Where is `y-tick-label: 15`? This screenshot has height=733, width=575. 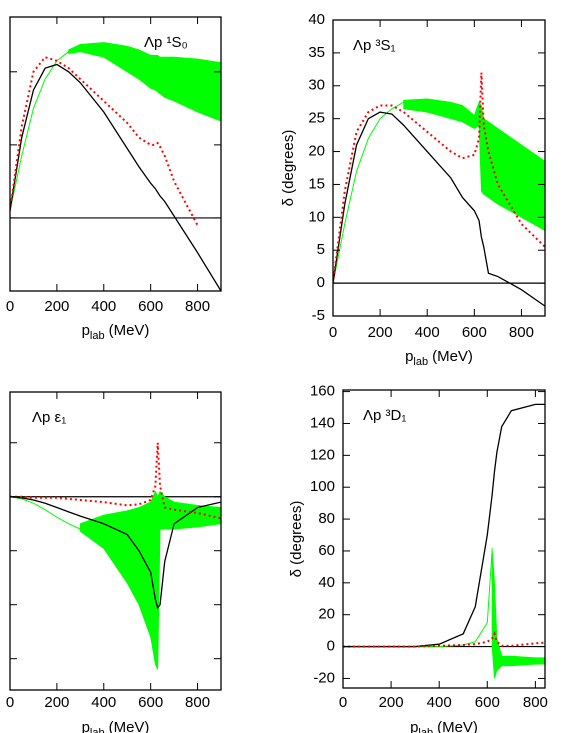 y-tick-label: 15 is located at coordinates (316, 183).